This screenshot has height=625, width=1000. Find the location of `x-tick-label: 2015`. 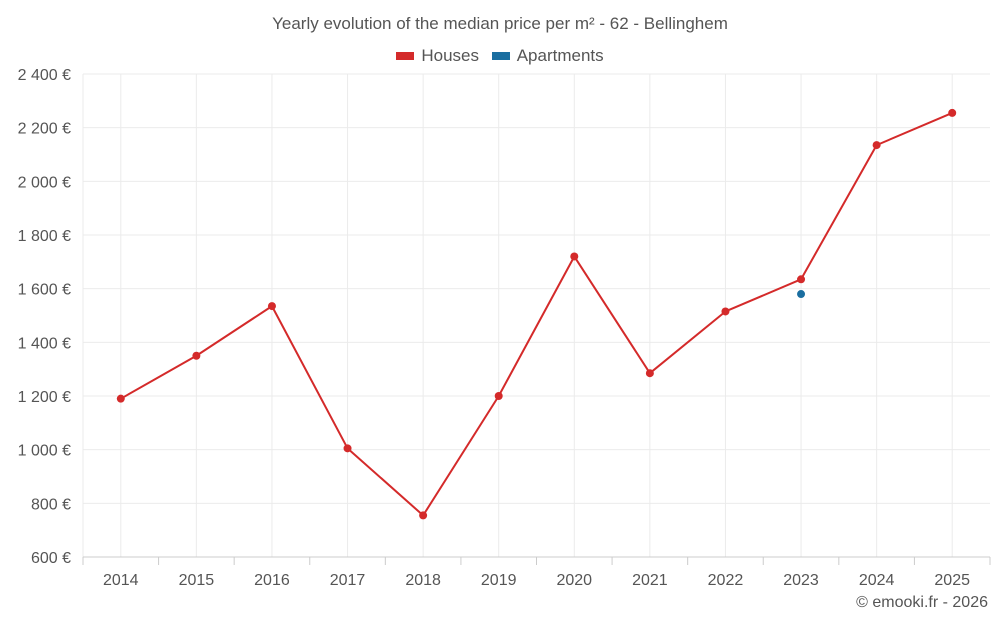

x-tick-label: 2015 is located at coordinates (197, 580).